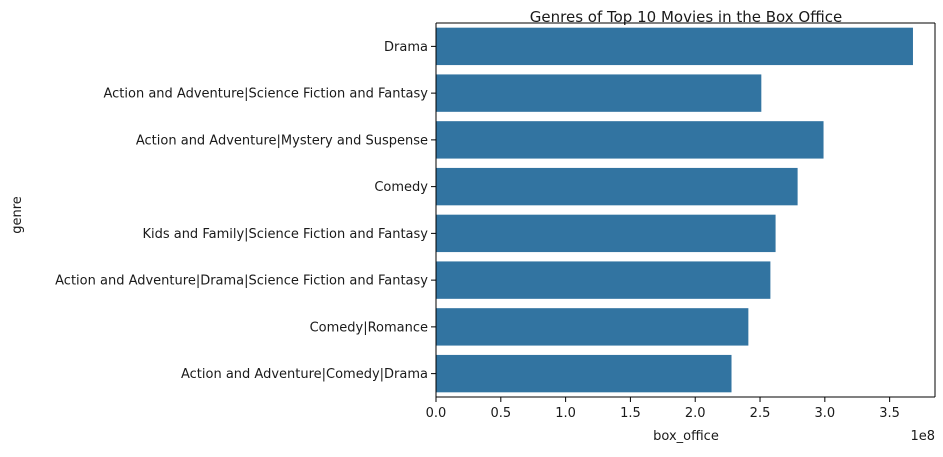 This screenshot has width=943, height=457. Describe the element at coordinates (304, 374) in the screenshot. I see `y-tick-label-7: Action and Adventure|Comedy|Drama` at that location.